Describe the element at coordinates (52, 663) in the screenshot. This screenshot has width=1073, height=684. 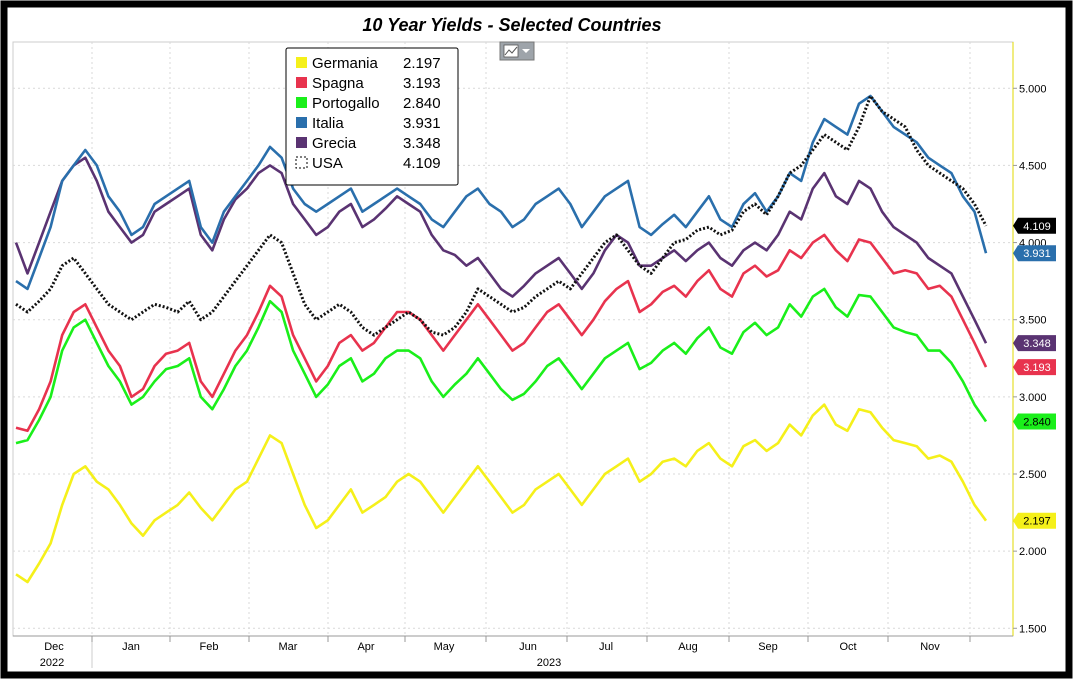
I see `x-year-label: 2022` at that location.